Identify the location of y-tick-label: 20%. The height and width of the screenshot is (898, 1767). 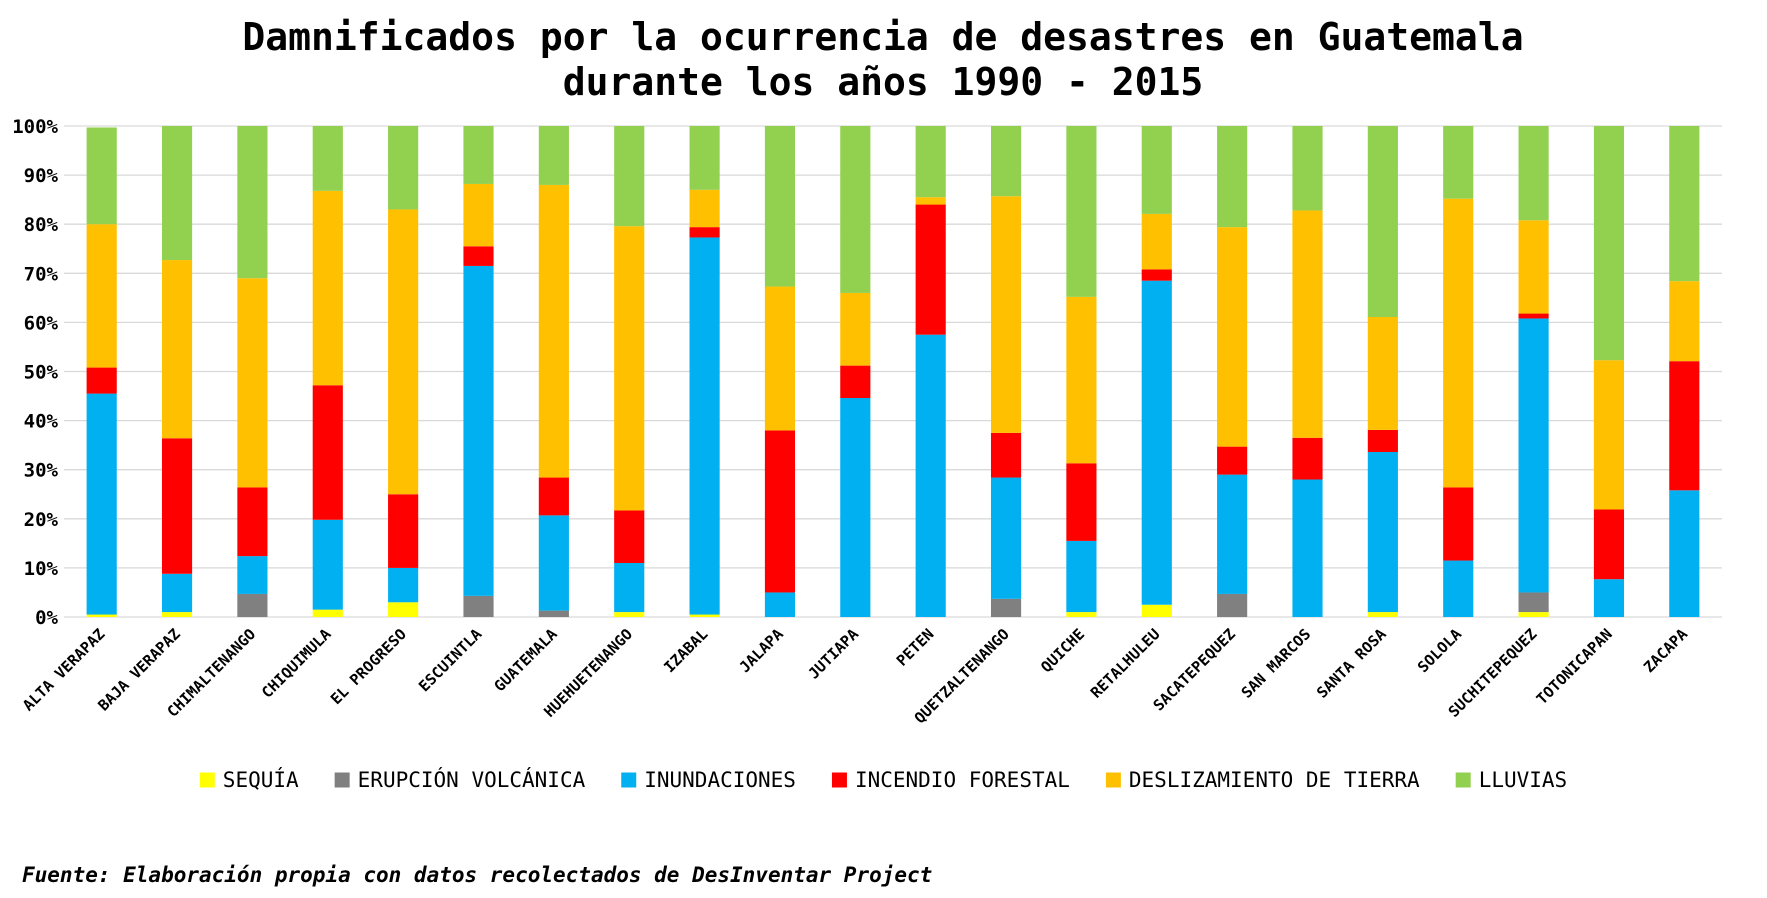
(41, 520).